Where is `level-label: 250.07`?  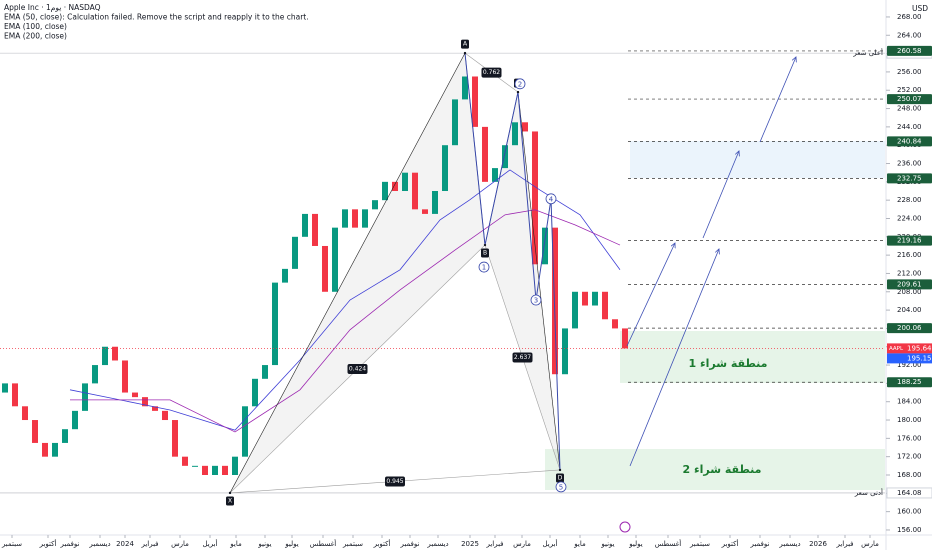
level-label: 250.07 is located at coordinates (909, 99).